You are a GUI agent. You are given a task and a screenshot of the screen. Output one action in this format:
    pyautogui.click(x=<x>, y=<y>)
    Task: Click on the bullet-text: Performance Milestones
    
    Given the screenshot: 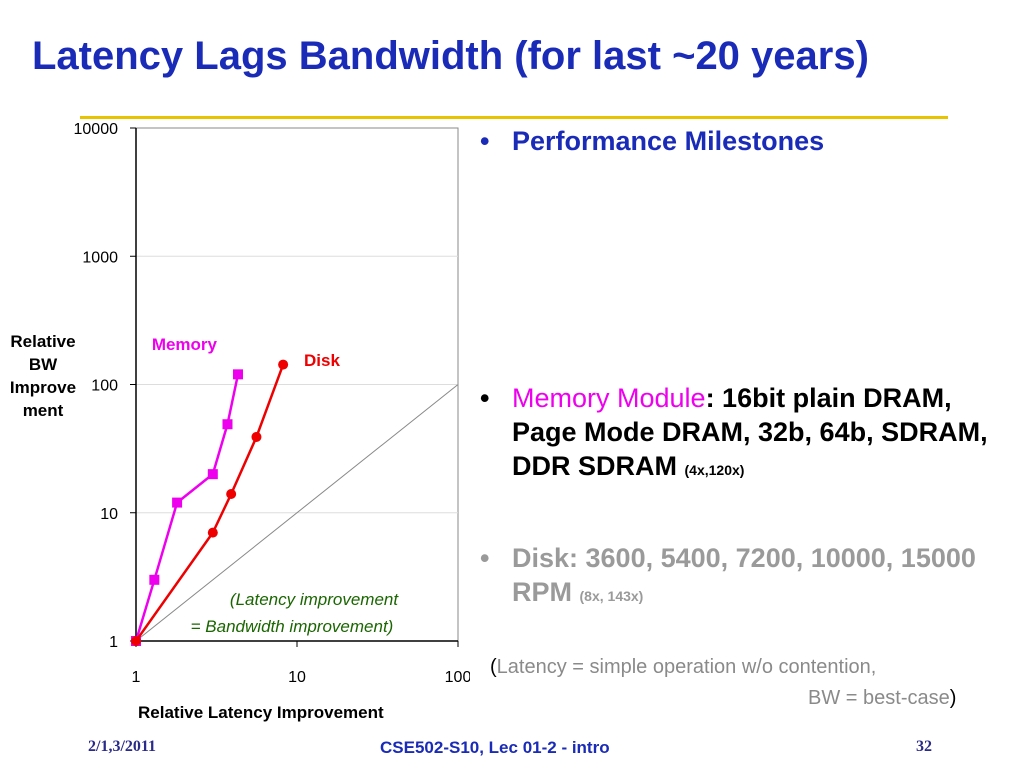 What is the action you would take?
    pyautogui.click(x=668, y=141)
    